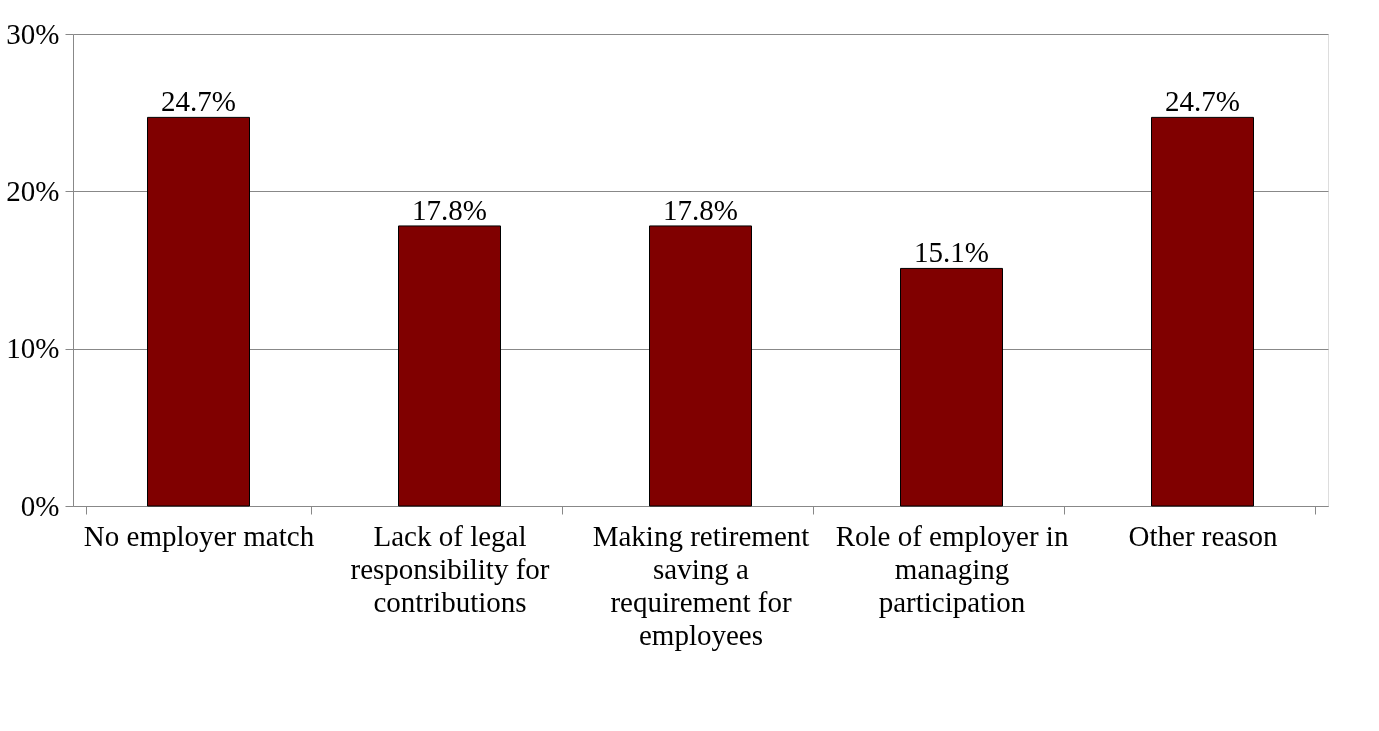 The height and width of the screenshot is (731, 1379). I want to click on x-tick-label: Role of employer in managing participation, so click(952, 568).